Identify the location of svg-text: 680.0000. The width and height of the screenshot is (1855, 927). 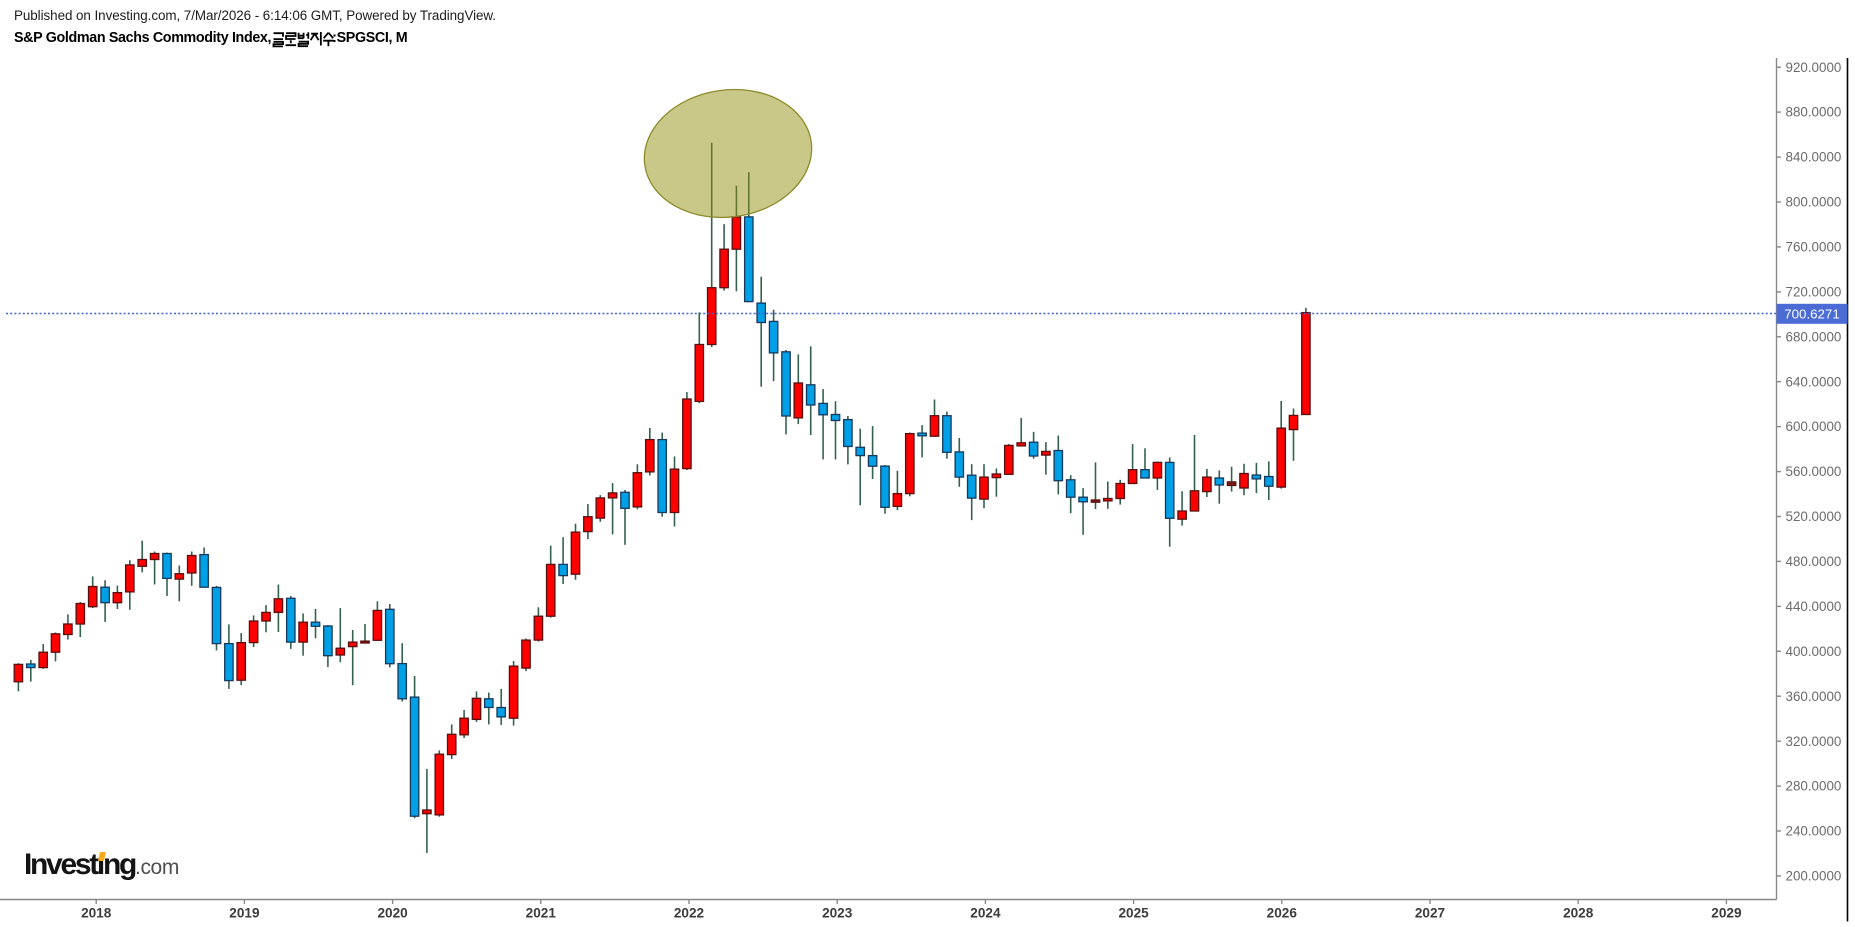
(1814, 336).